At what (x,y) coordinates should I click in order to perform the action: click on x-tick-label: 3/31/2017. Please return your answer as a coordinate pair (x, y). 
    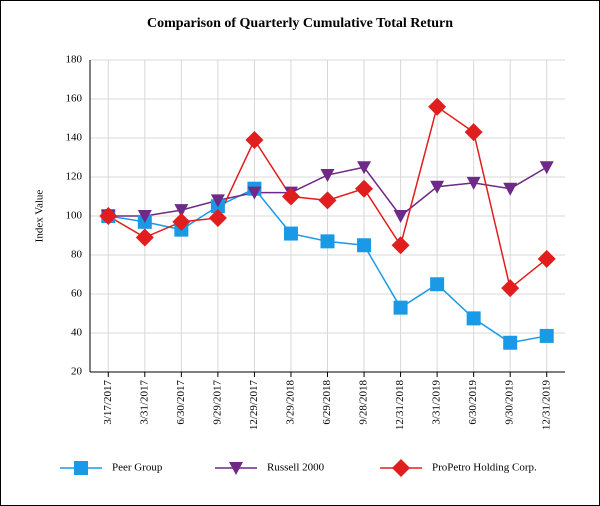
    Looking at the image, I should click on (144, 402).